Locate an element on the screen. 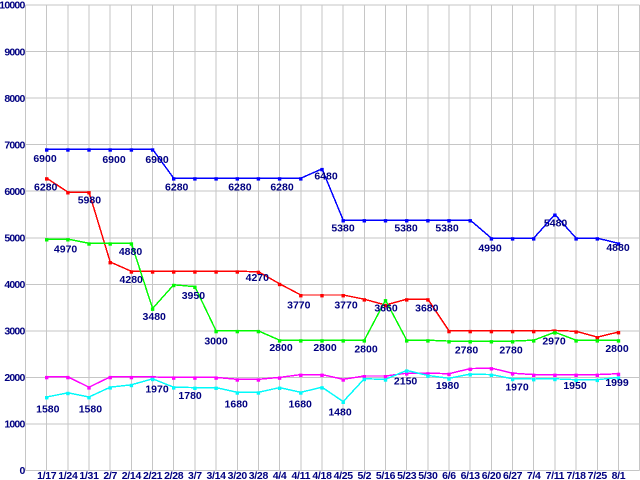 Image resolution: width=640 pixels, height=480 pixels. svg-text: 3660 is located at coordinates (386, 308).